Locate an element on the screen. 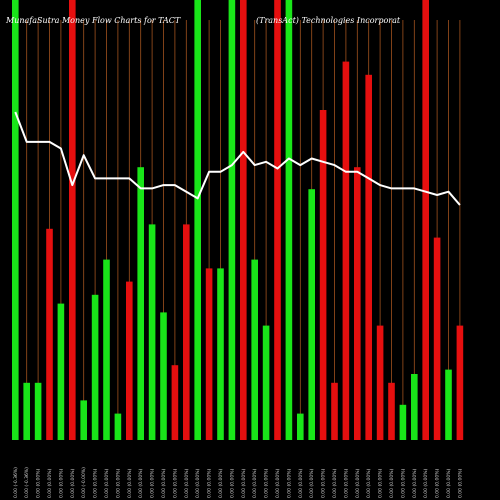 The height and width of the screenshot is (500, 500). chart-subtitle: (TransAct) Technologies Incorporat is located at coordinates (328, 20).